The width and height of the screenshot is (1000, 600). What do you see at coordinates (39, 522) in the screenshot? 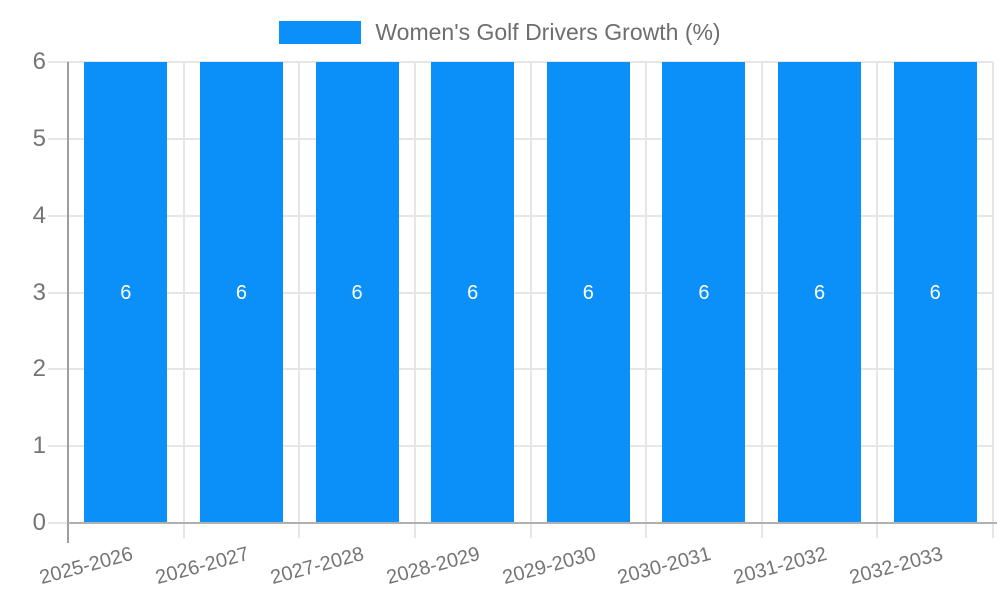
I see `y-axis-tick-label: 0` at bounding box center [39, 522].